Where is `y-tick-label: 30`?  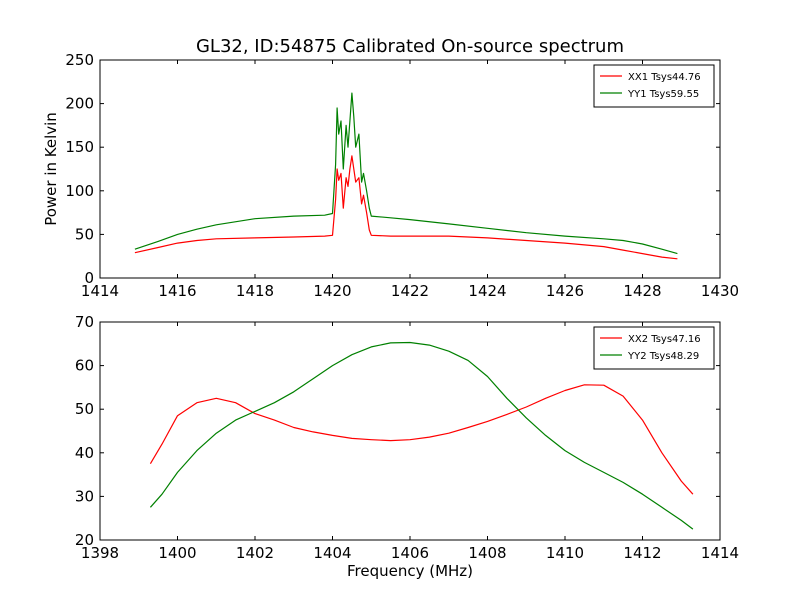 y-tick-label: 30 is located at coordinates (84, 496).